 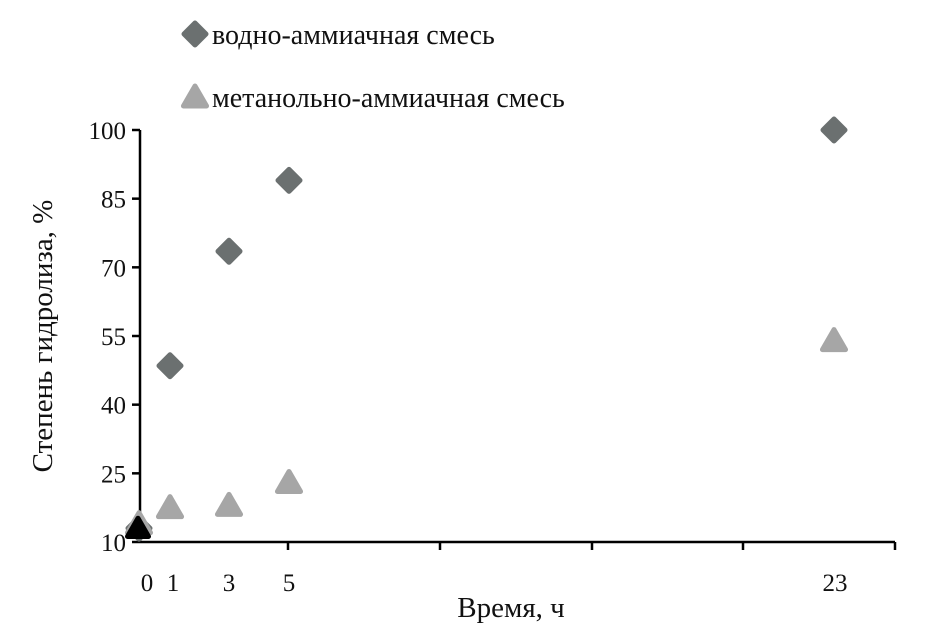 What do you see at coordinates (353, 35) in the screenshot?
I see `legend-label: водно-аммиачная смесь` at bounding box center [353, 35].